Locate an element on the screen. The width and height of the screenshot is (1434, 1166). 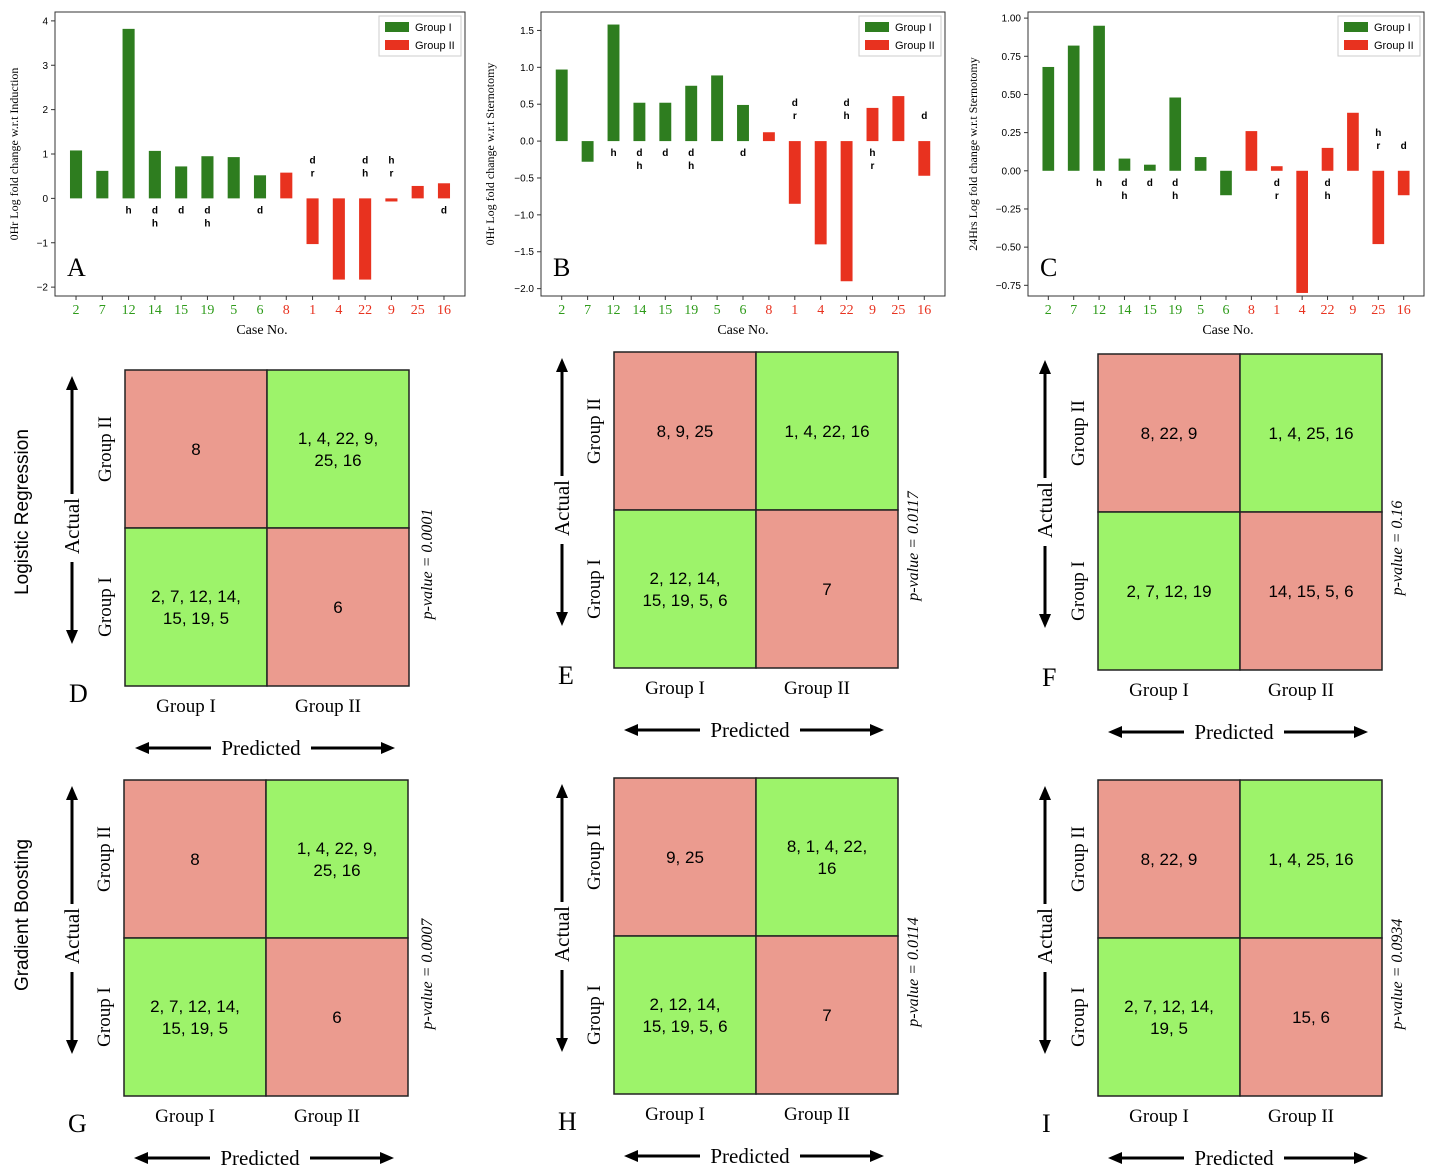
y-tick-label: −0.50 is located at coordinates (1009, 248).